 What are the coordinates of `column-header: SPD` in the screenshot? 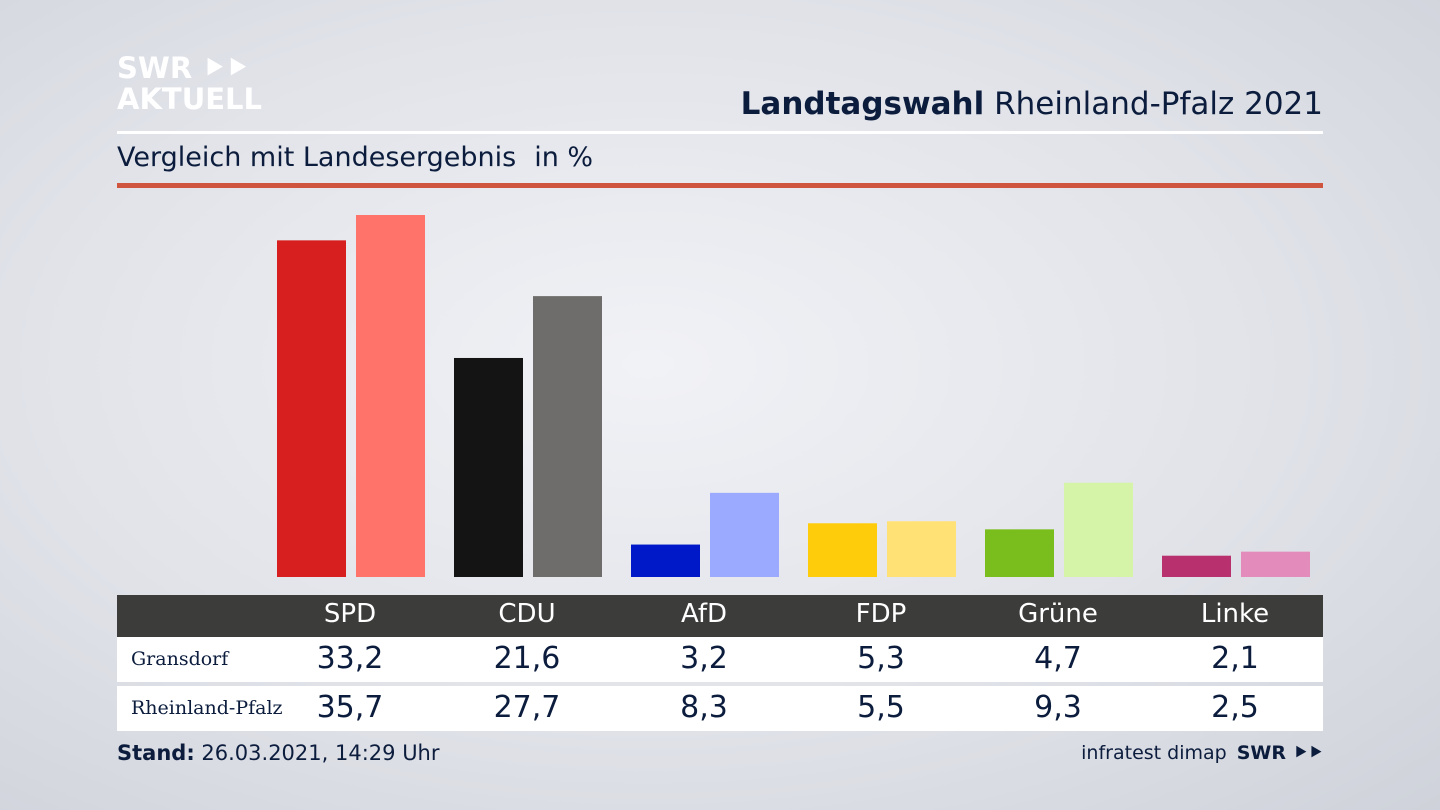 It's located at (350, 614).